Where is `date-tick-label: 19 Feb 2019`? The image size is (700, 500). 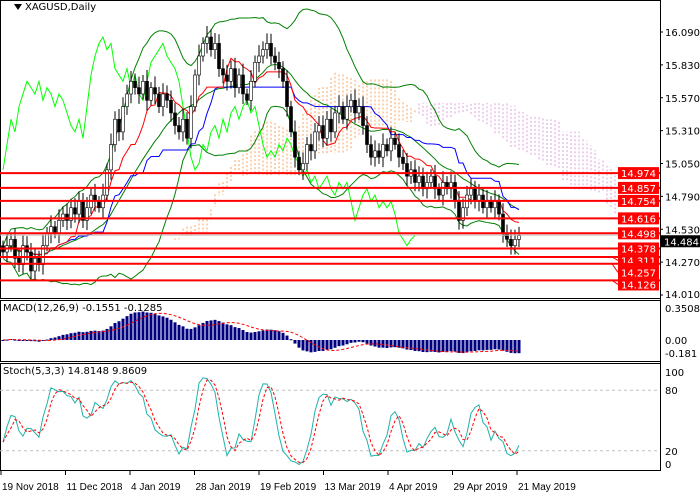 date-tick-label: 19 Feb 2019 is located at coordinates (288, 487).